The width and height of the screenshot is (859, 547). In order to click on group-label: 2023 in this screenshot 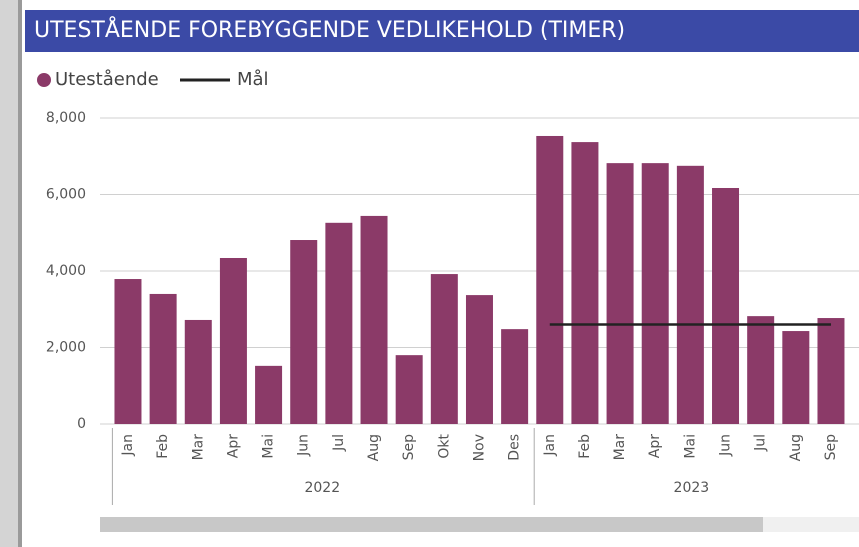, I will do `click(692, 488)`.